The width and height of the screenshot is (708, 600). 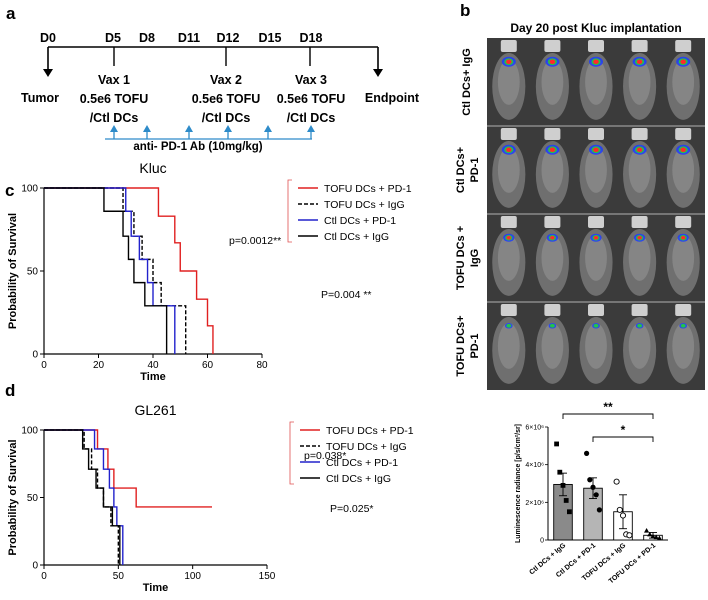 What do you see at coordinates (228, 38) in the screenshot?
I see `day-label-d12: D12` at bounding box center [228, 38].